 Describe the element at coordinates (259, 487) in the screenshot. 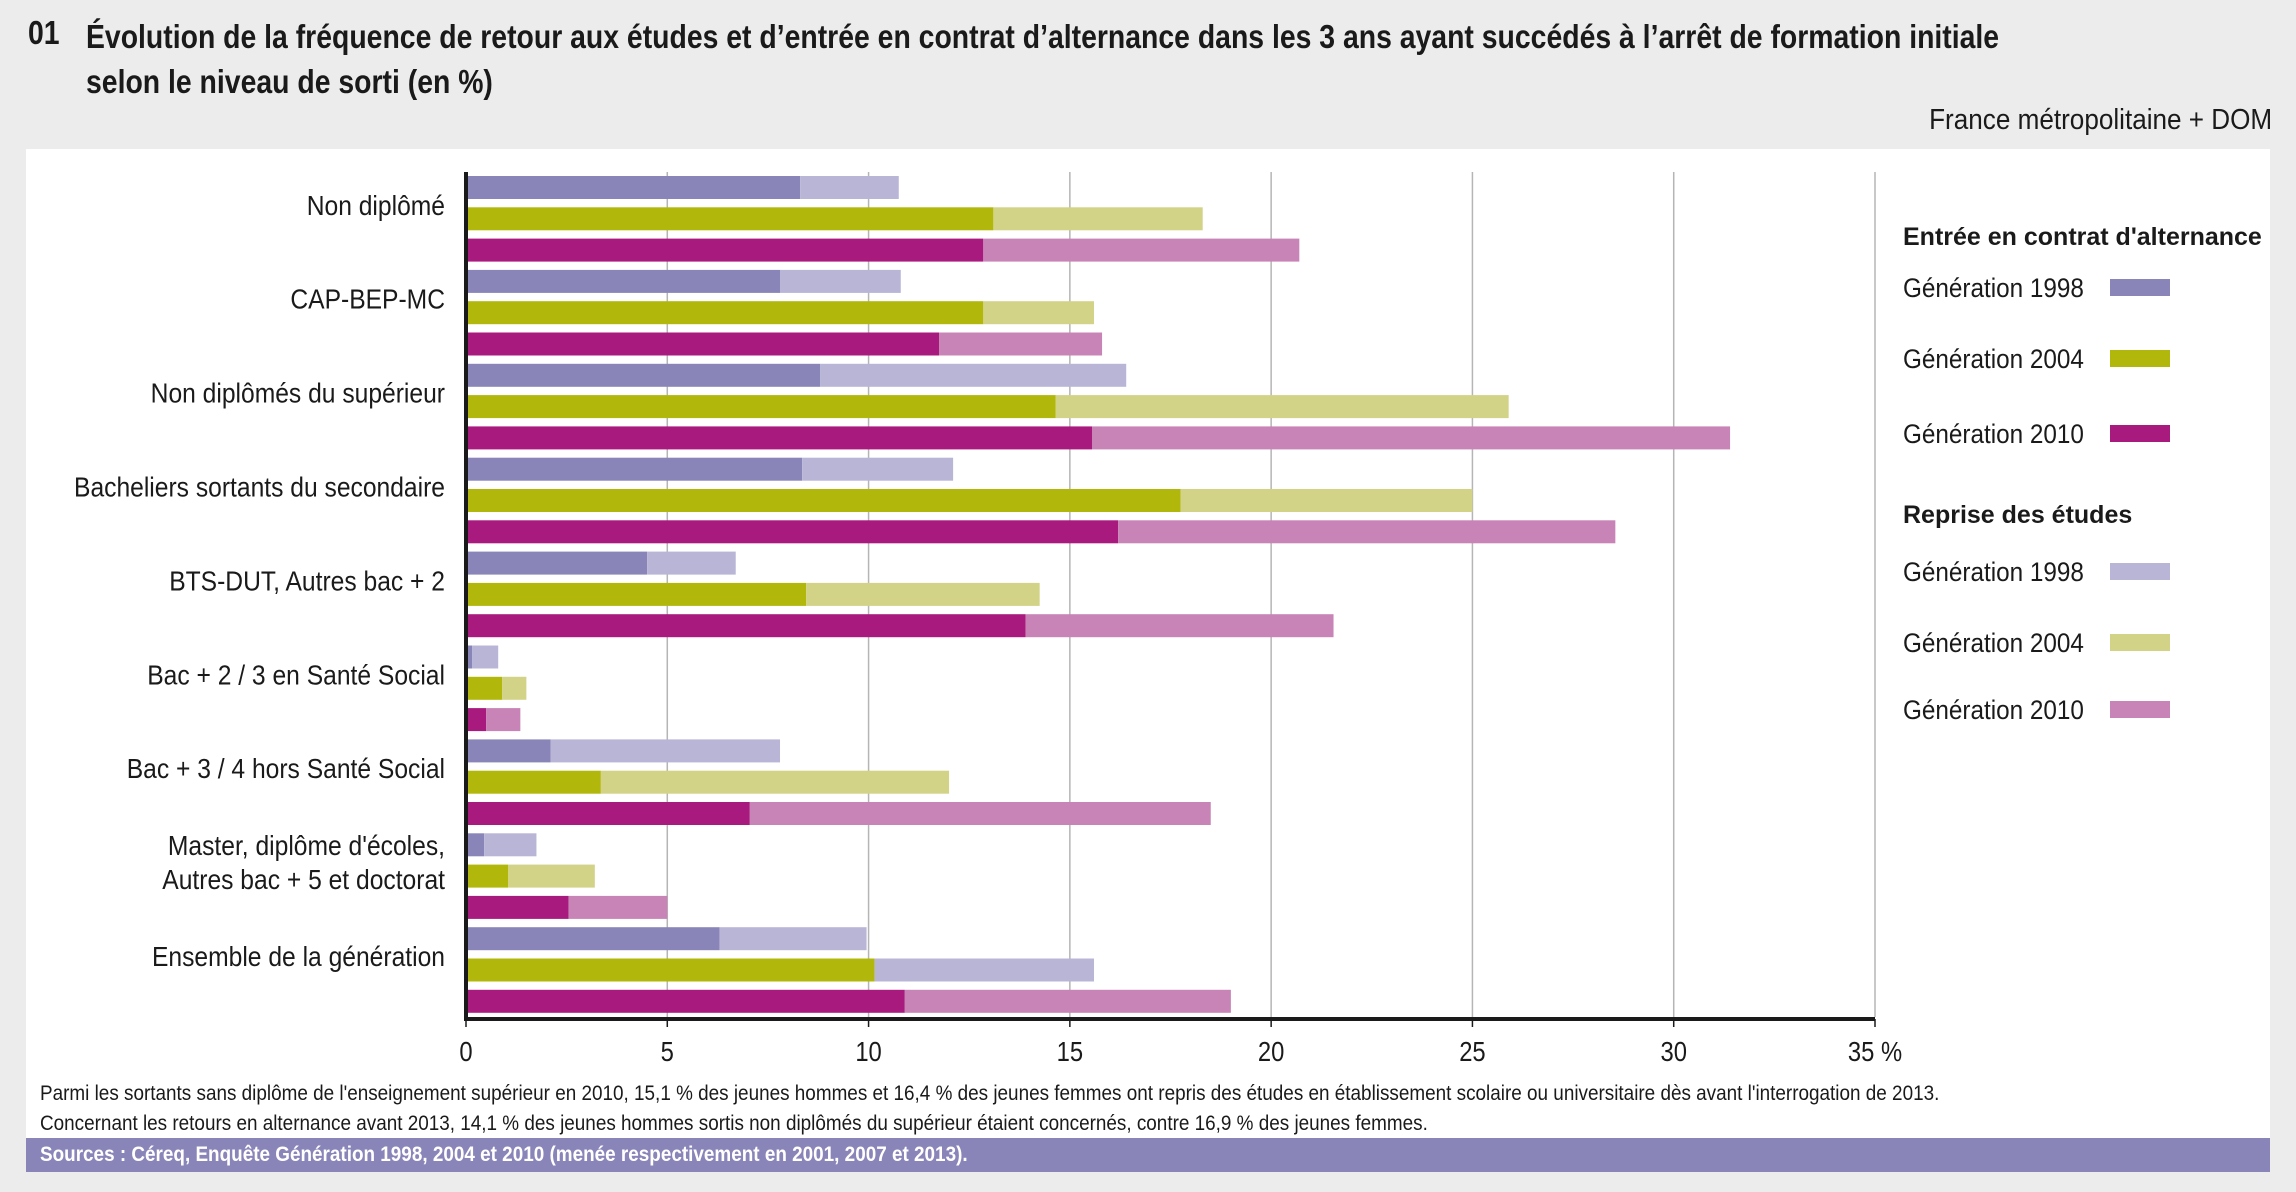

I see `category-label: Bacheliers sortants du secondaire` at that location.